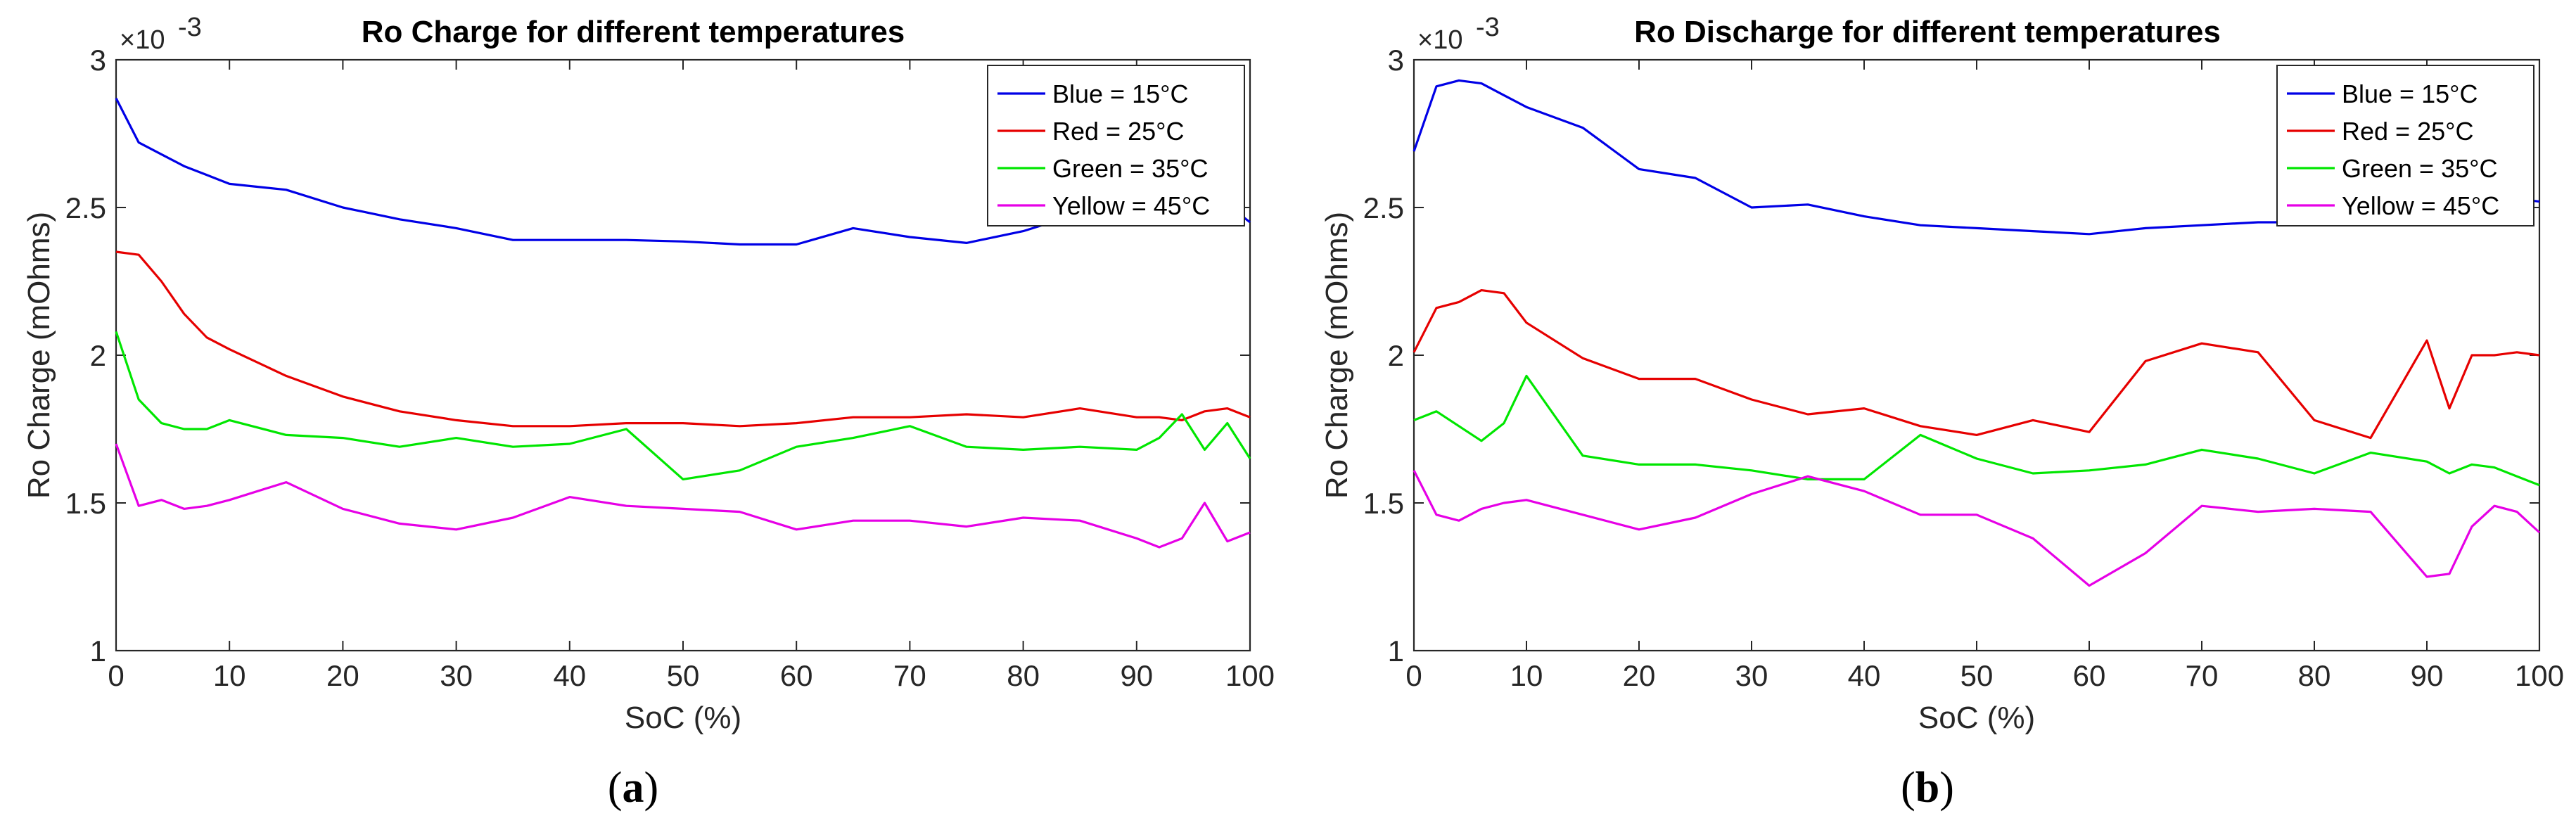 The width and height of the screenshot is (2576, 830). What do you see at coordinates (1927, 32) in the screenshot?
I see `chart-title: Ro Discharge for different temperatures` at bounding box center [1927, 32].